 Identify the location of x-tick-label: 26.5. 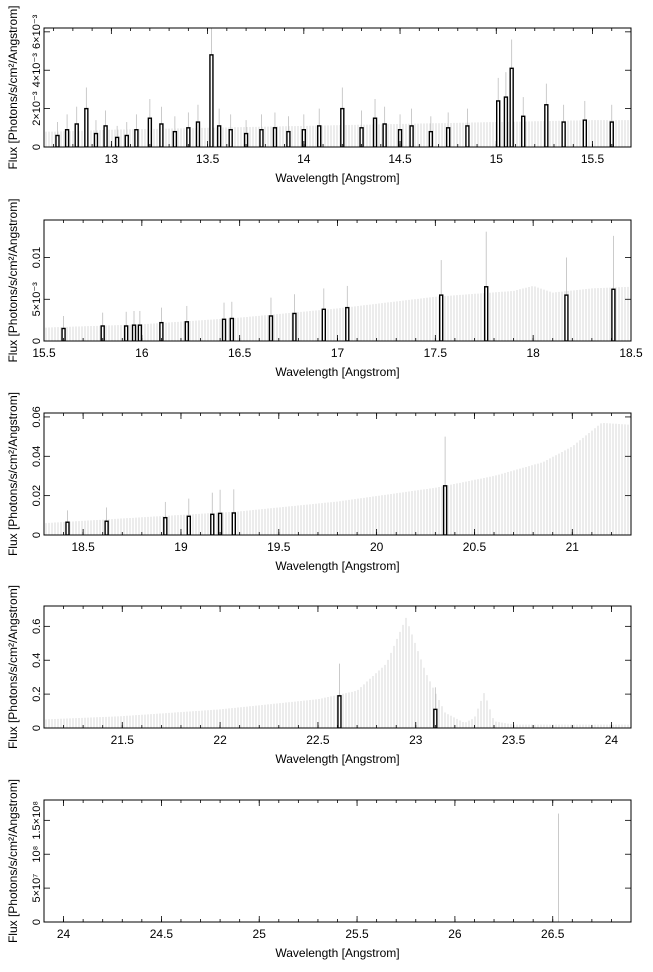
(553, 934).